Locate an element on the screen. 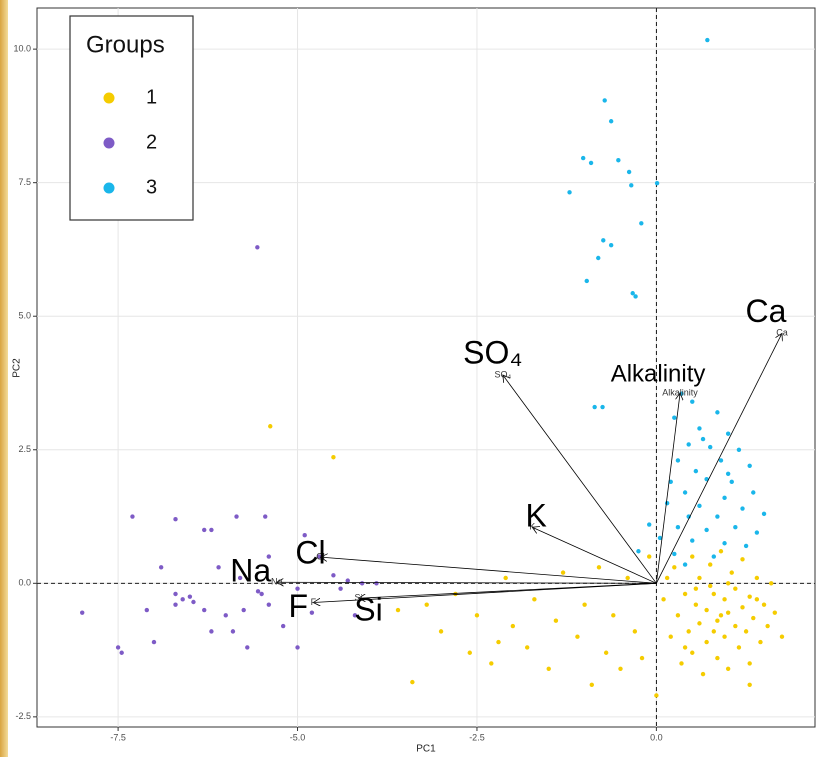 The width and height of the screenshot is (820, 762). legend: Groups 1 2 3 is located at coordinates (131, 118).